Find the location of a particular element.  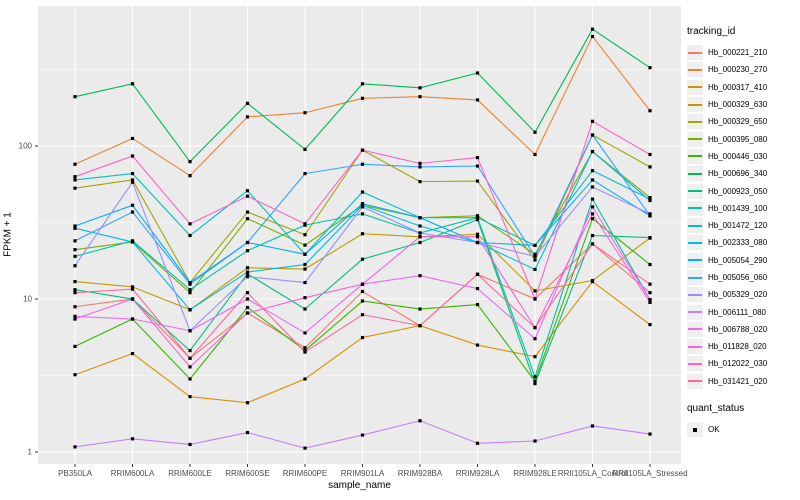

legend-entry-Hb_012022_030: Hb_012022_030 is located at coordinates (743, 363).